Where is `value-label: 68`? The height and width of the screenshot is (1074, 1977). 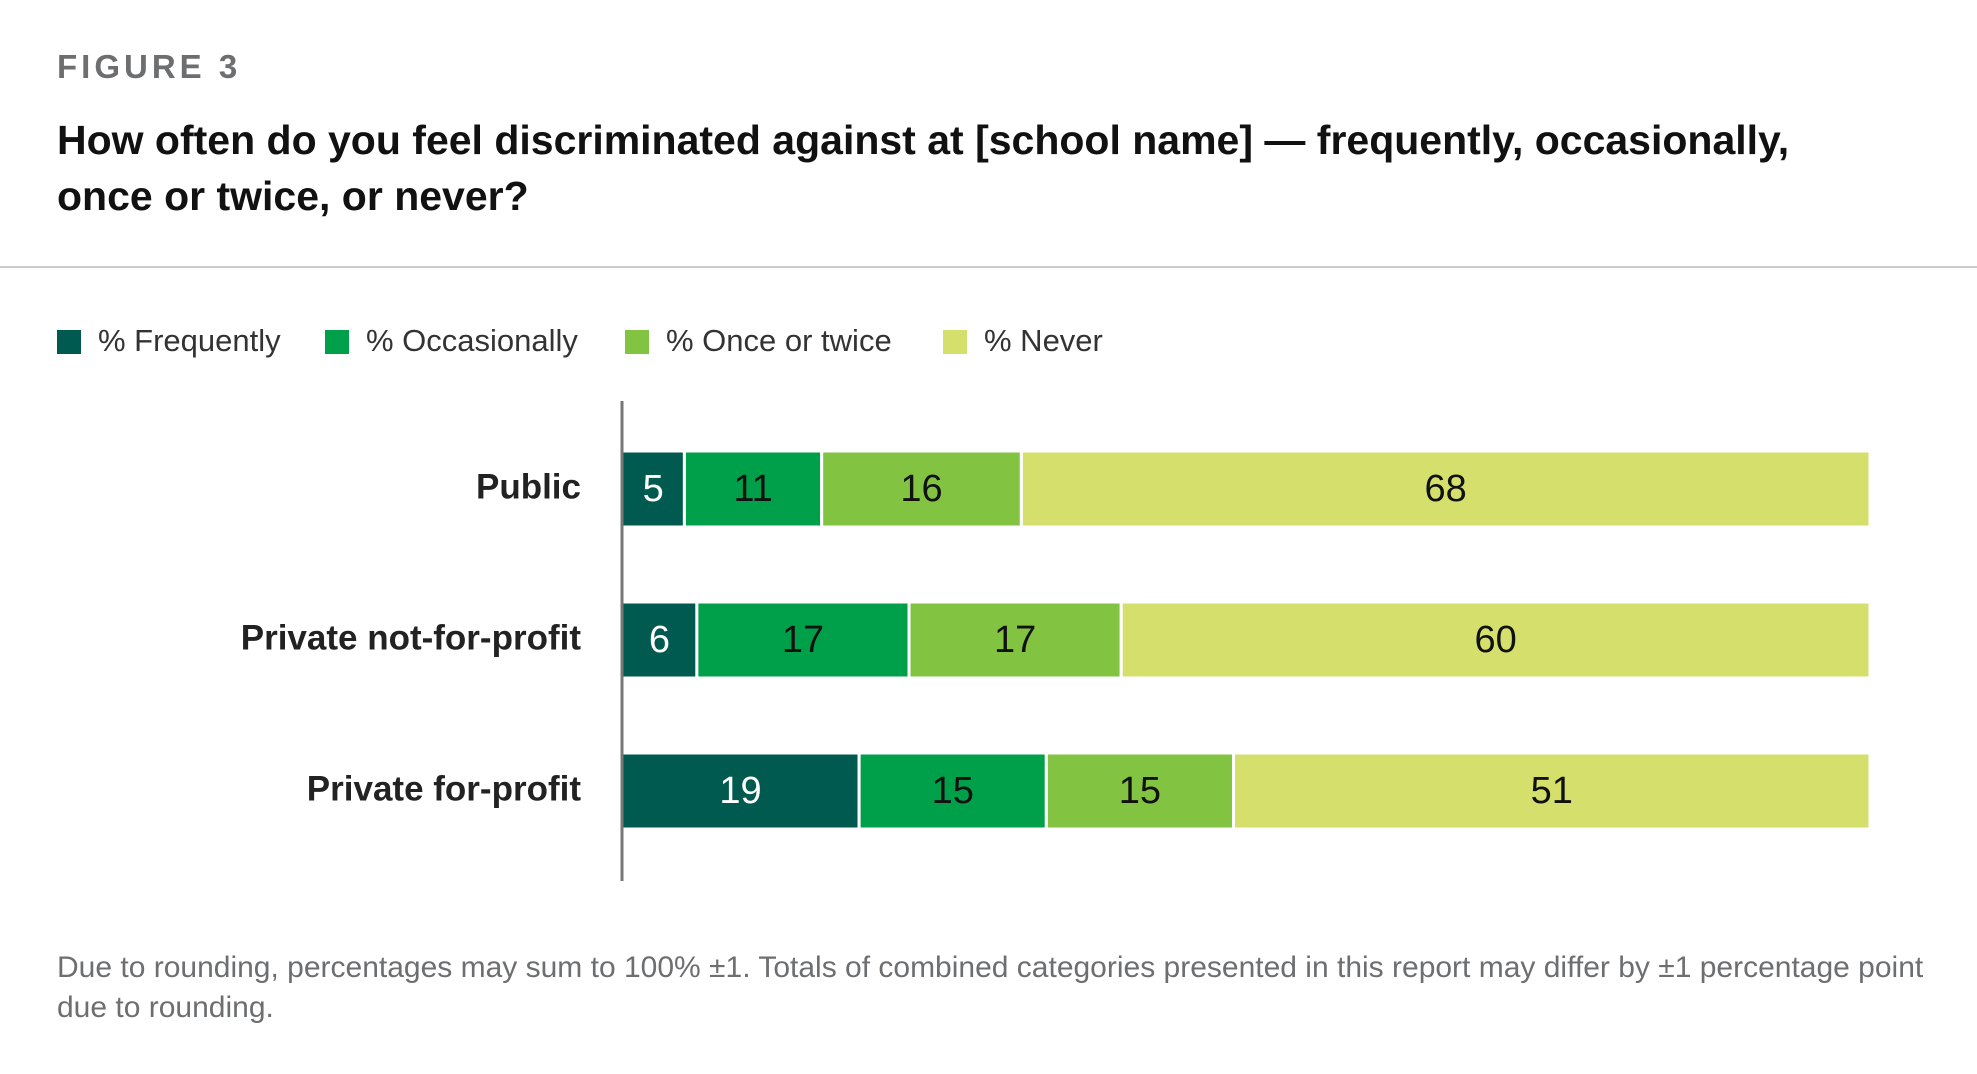 value-label: 68 is located at coordinates (1446, 489).